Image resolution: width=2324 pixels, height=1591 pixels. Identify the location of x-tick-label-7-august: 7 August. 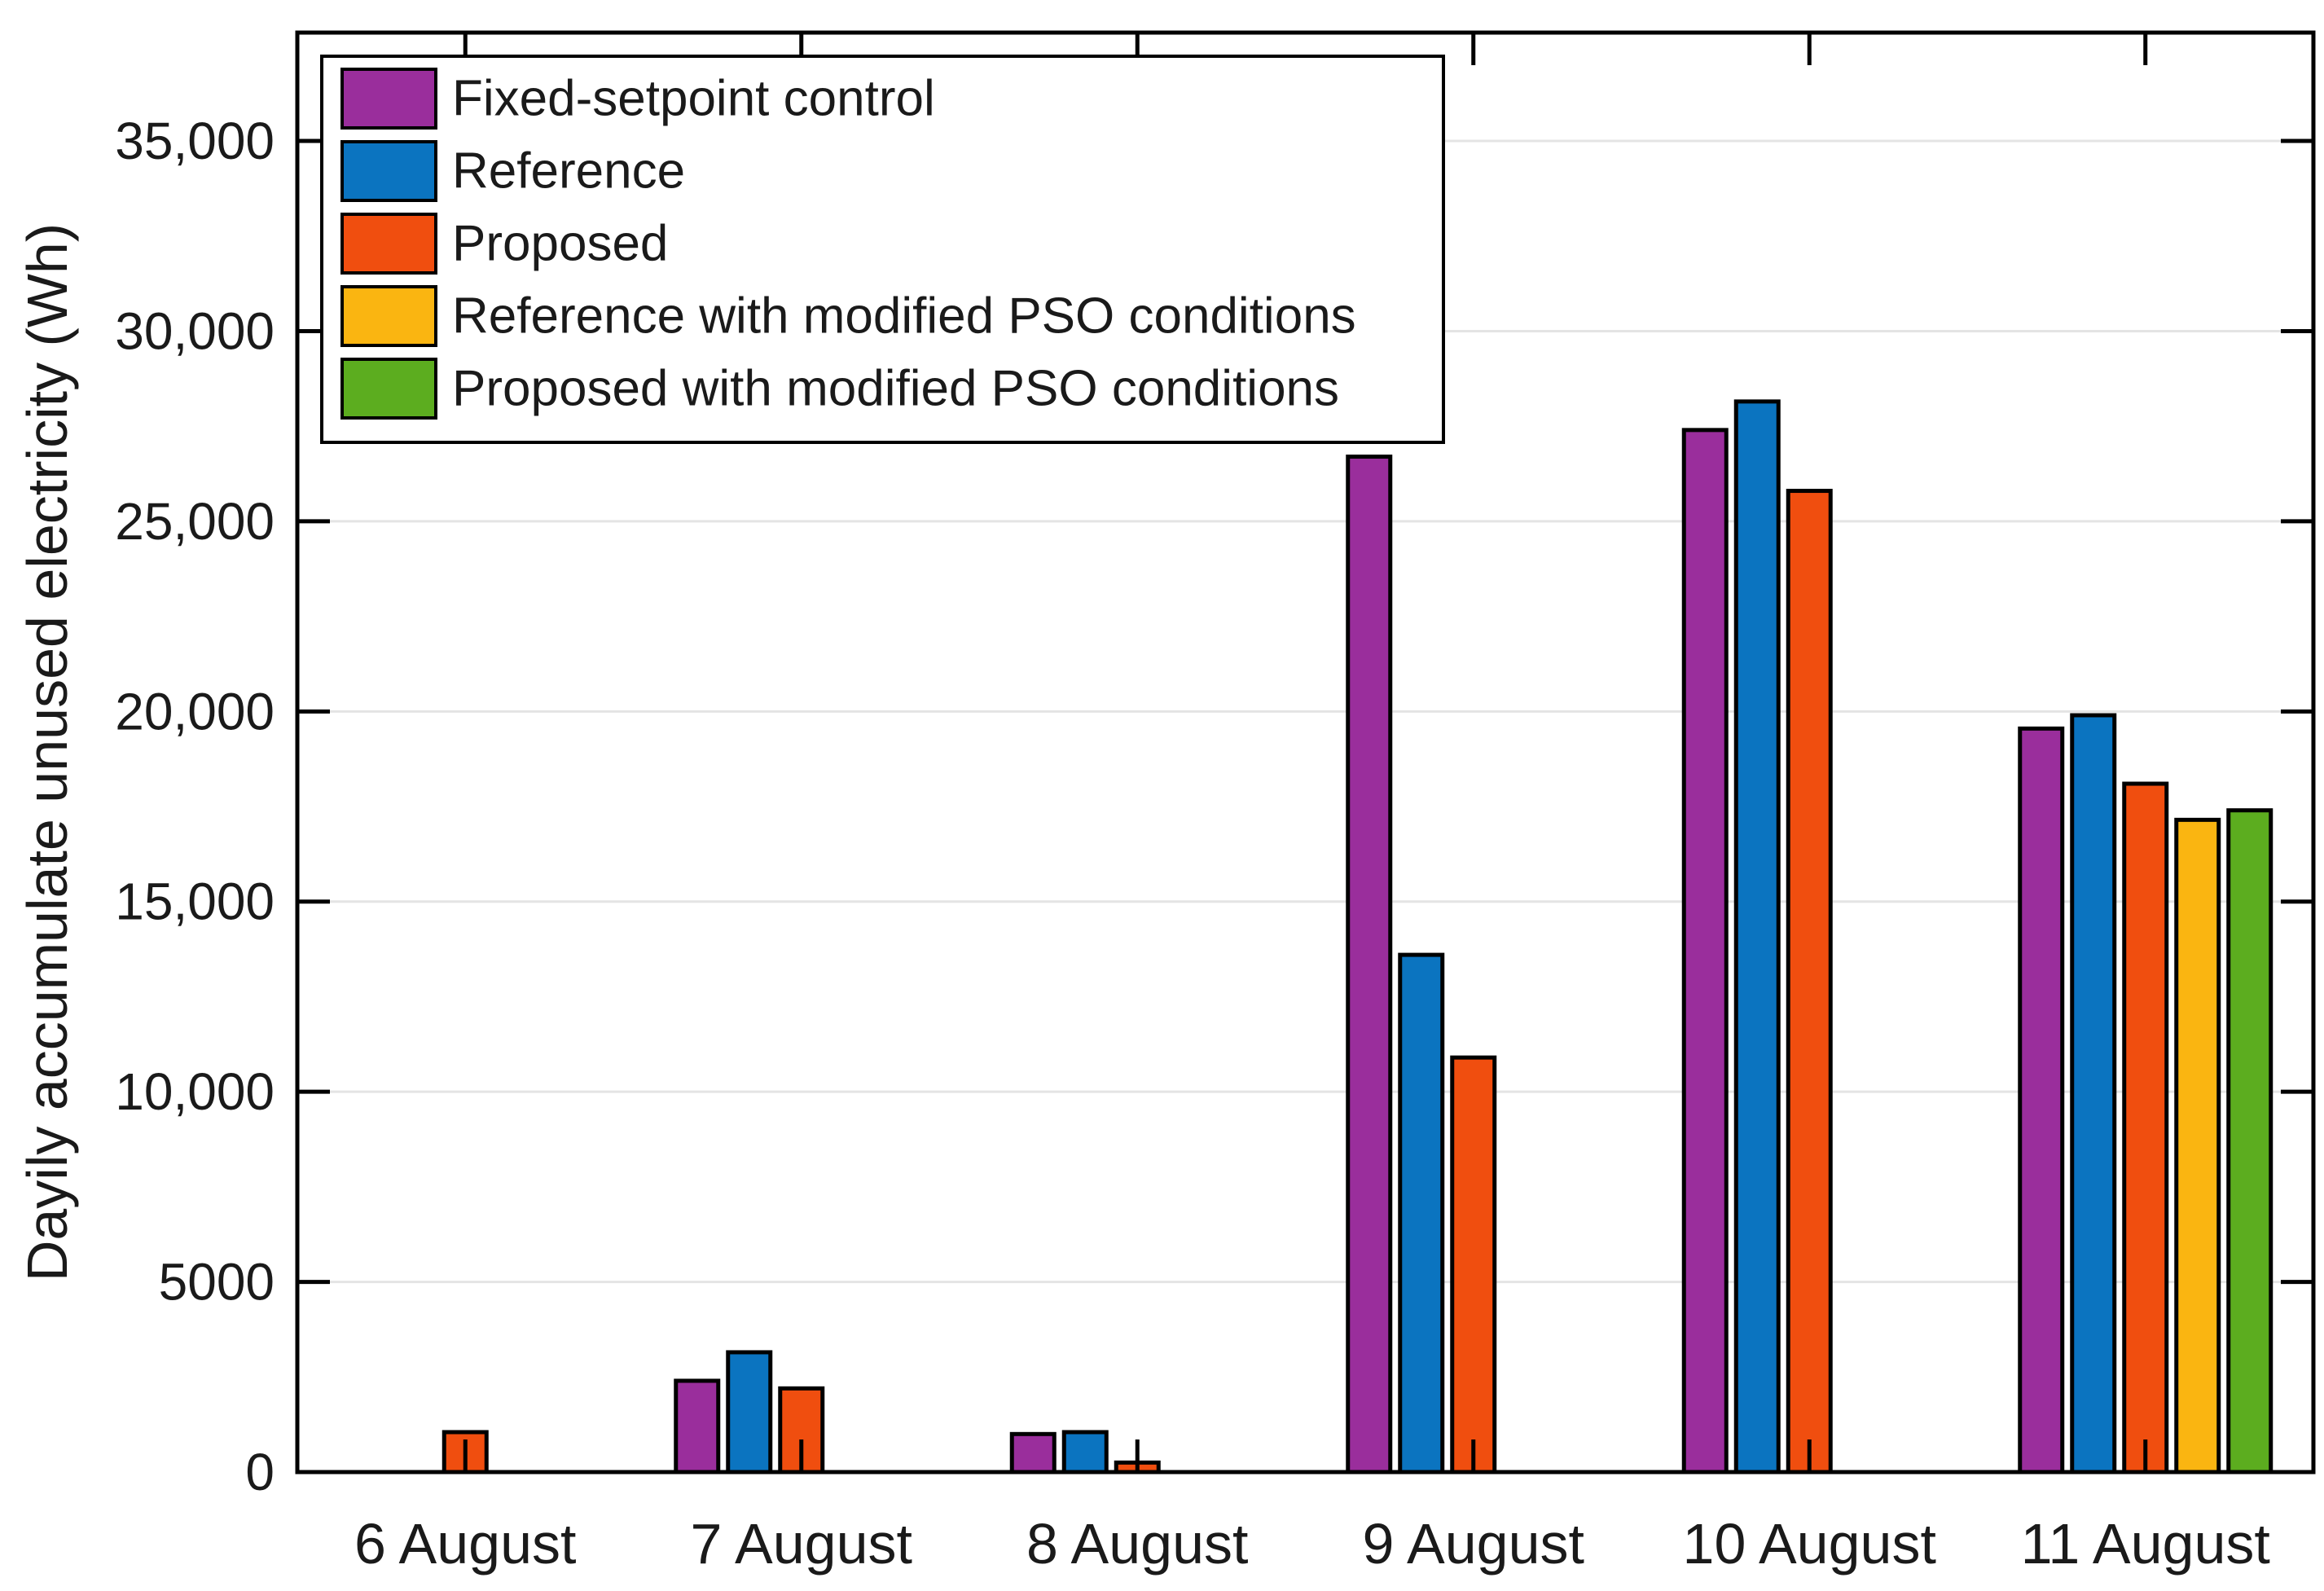
(801, 1544).